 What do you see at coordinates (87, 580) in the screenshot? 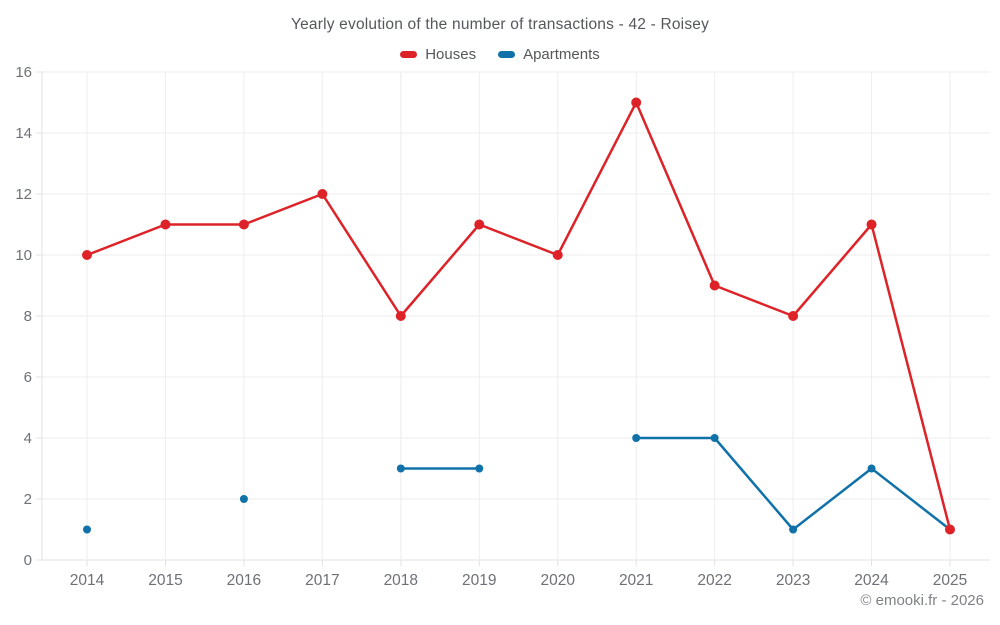
I see `svg-text: 2014` at bounding box center [87, 580].